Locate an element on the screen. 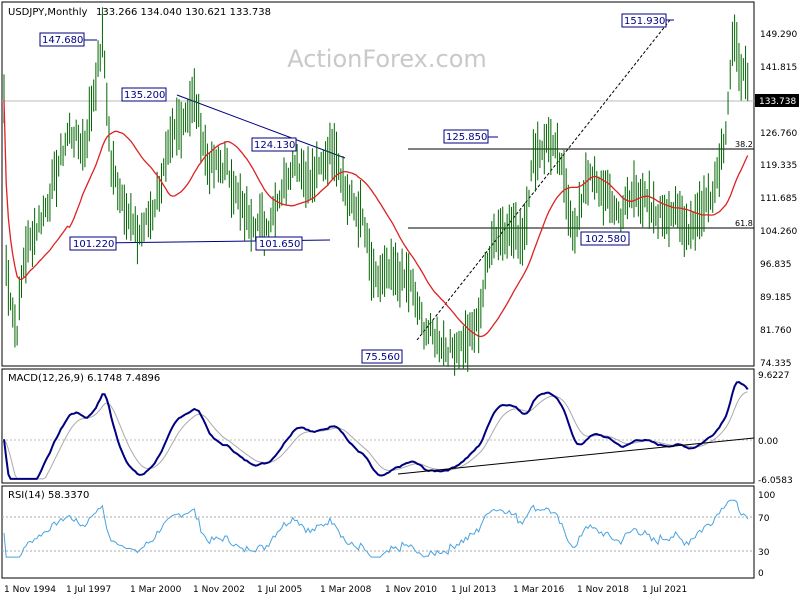 This screenshot has height=604, width=800. time-label: 1 Nov 2002 is located at coordinates (219, 590).